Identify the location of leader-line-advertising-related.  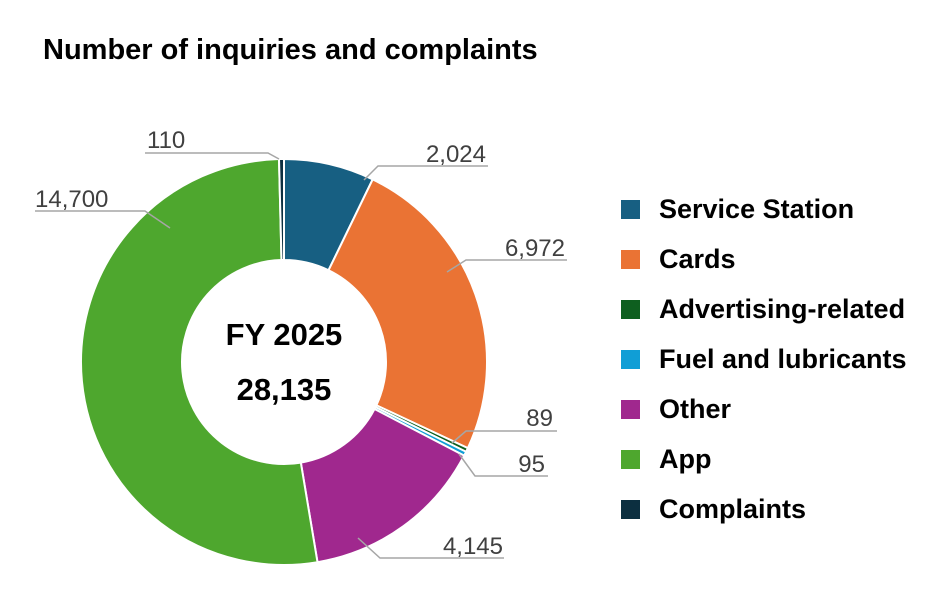
(504, 437).